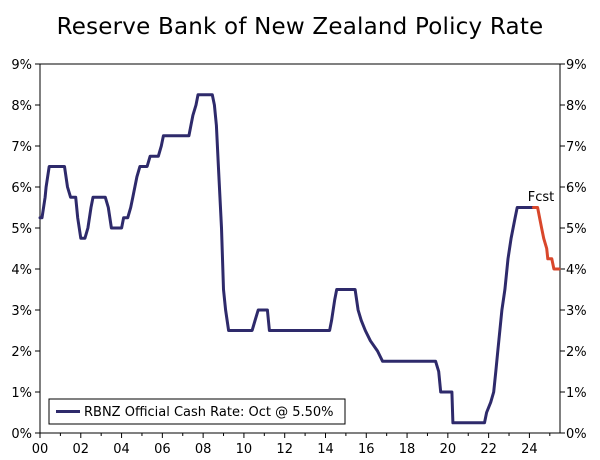 This screenshot has height=460, width=600. Describe the element at coordinates (21, 65) in the screenshot. I see `y-tick-label-left: 9%` at that location.